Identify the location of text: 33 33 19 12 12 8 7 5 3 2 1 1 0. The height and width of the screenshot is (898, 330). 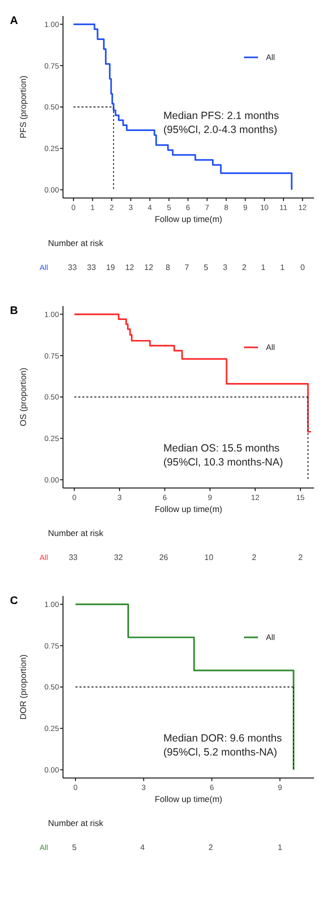
(186, 267).